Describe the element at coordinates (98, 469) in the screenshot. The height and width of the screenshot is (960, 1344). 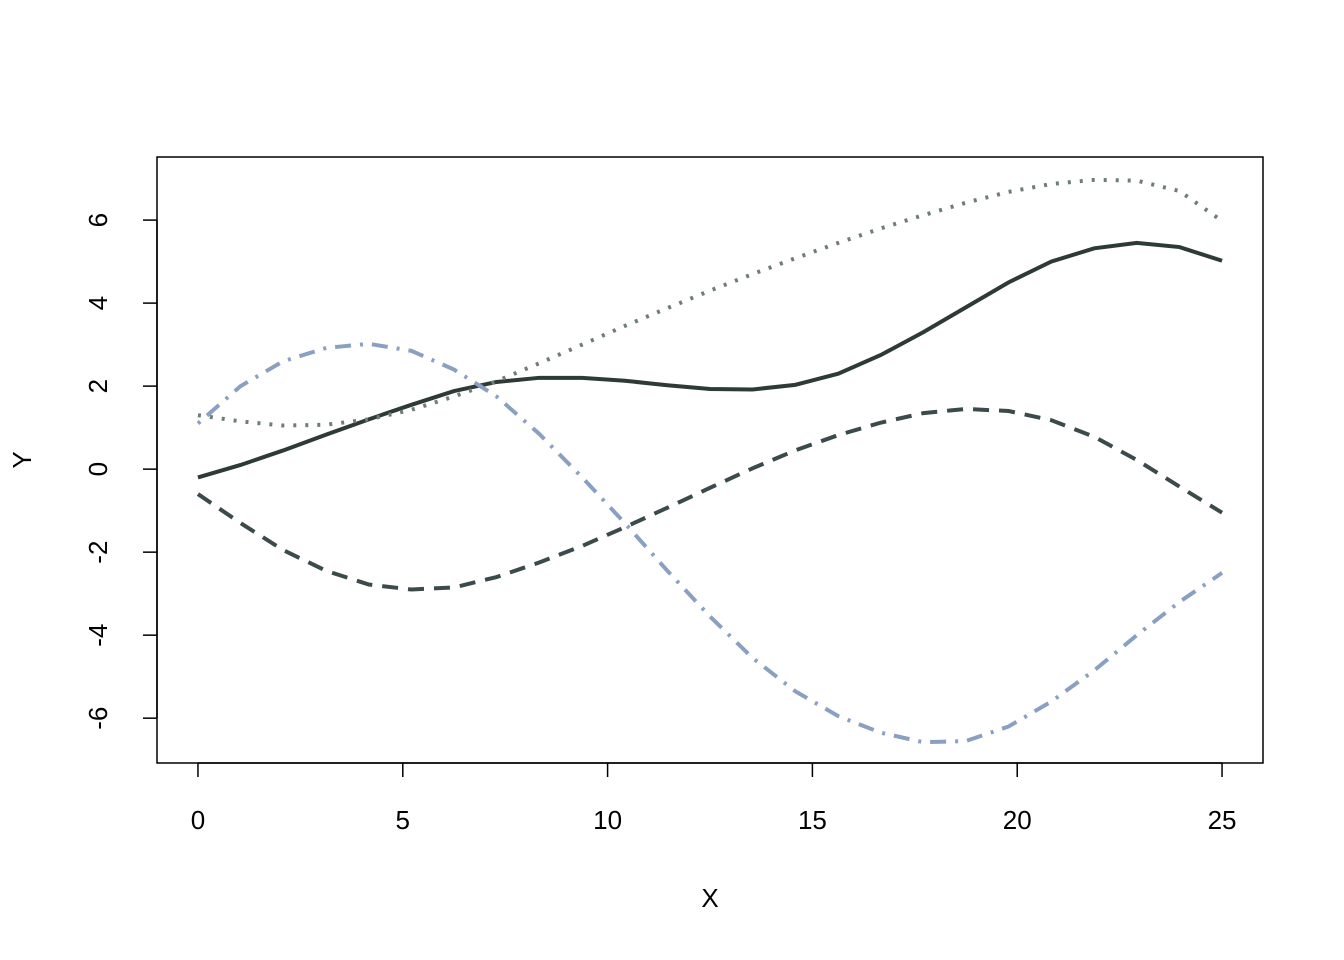
I see `y-tick-label: 0` at that location.